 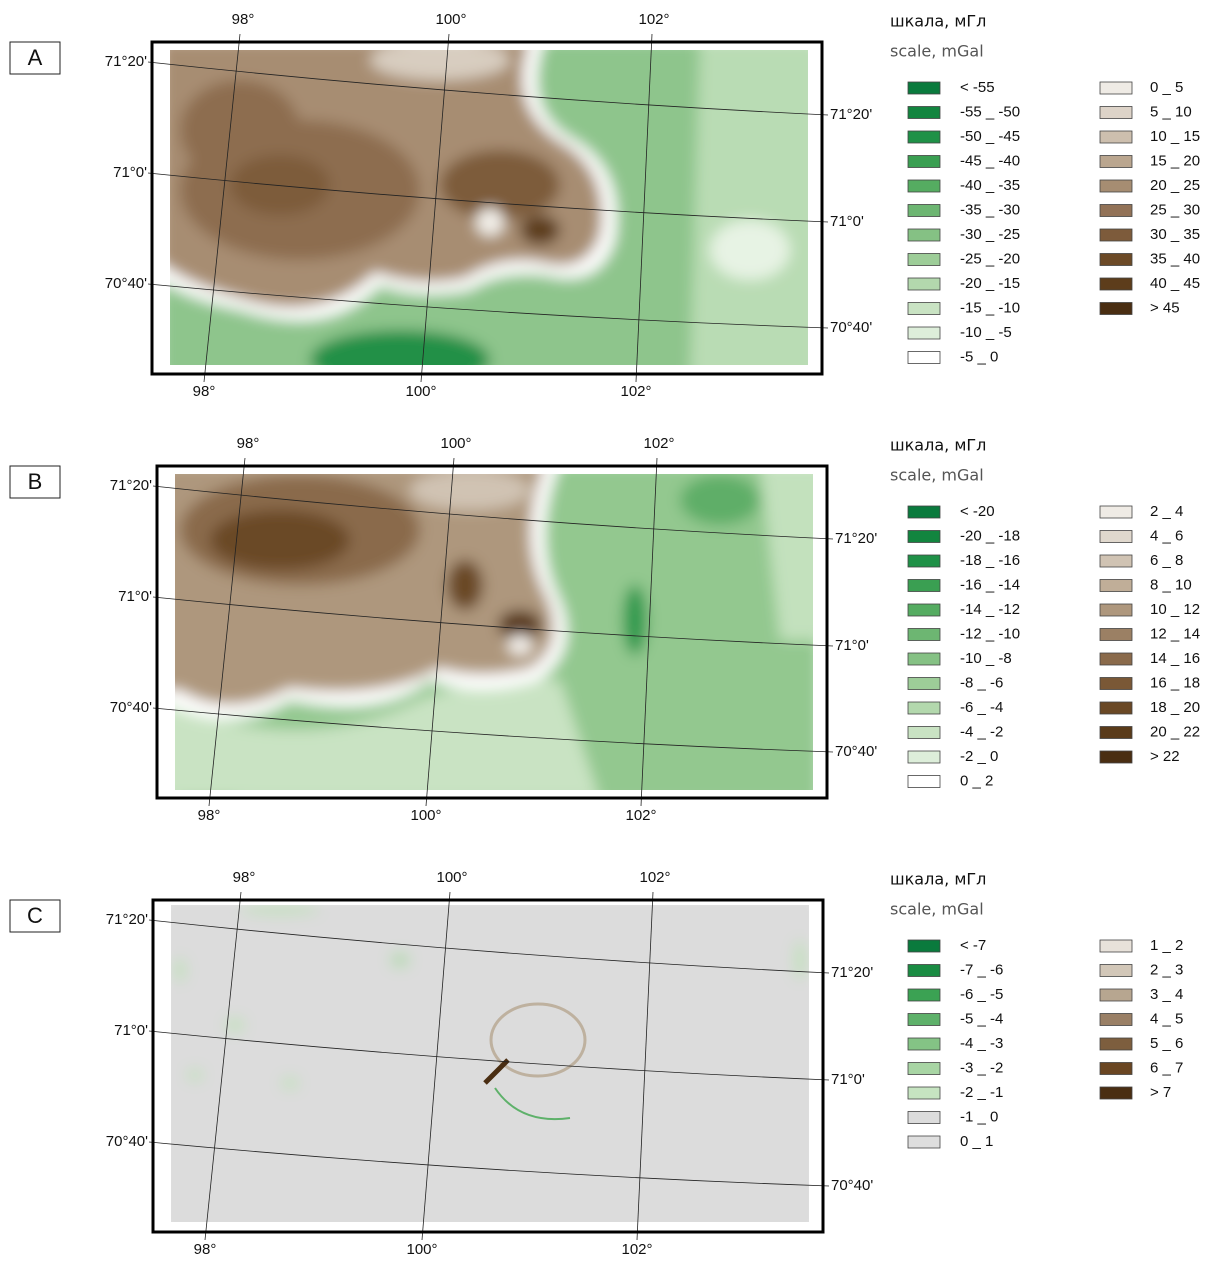 What do you see at coordinates (35, 481) in the screenshot?
I see `panel-label: B` at bounding box center [35, 481].